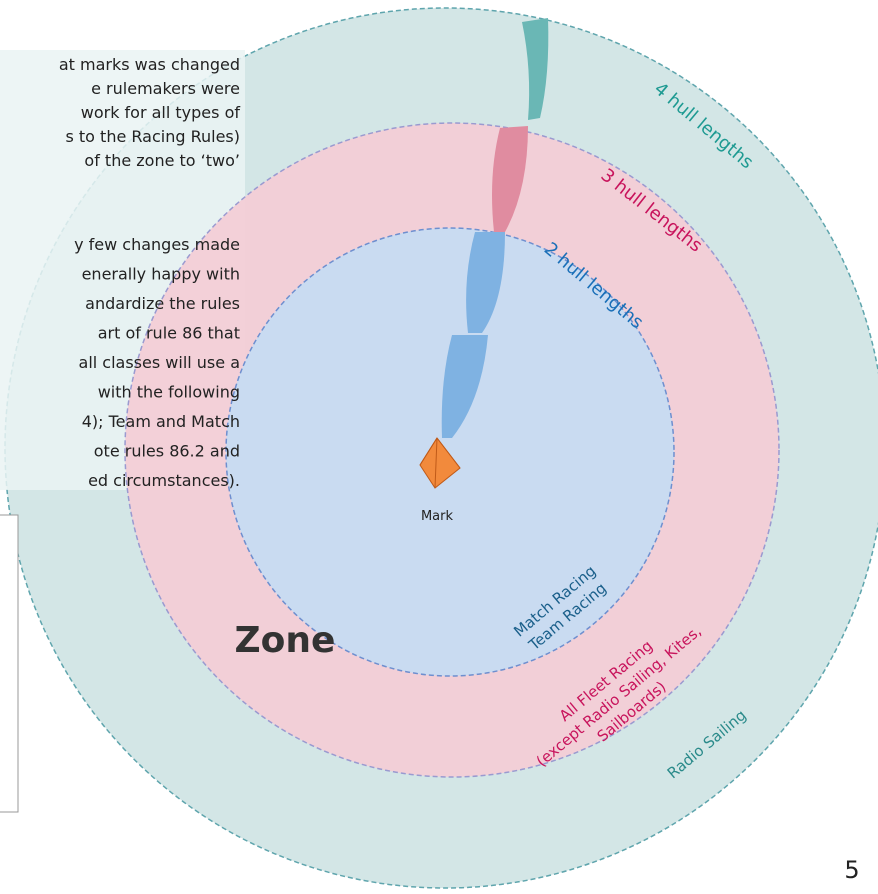 The height and width of the screenshot is (894, 878). What do you see at coordinates (285, 640) in the screenshot?
I see `zone-label: Zone` at bounding box center [285, 640].